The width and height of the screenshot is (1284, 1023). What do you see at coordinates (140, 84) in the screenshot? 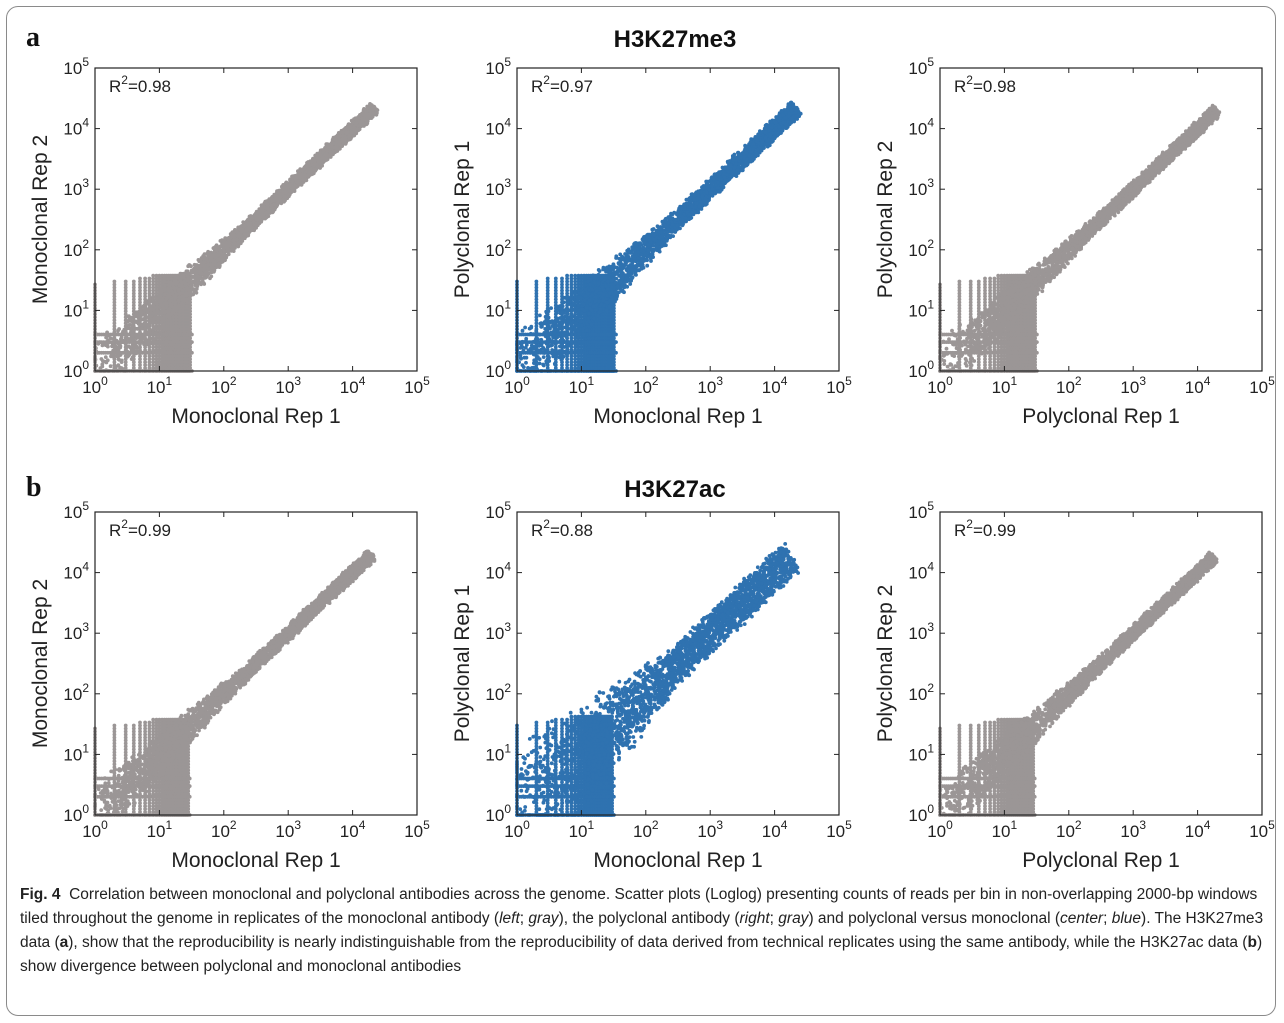
I see `r-squared-annotation: R2=0.98` at bounding box center [140, 84].